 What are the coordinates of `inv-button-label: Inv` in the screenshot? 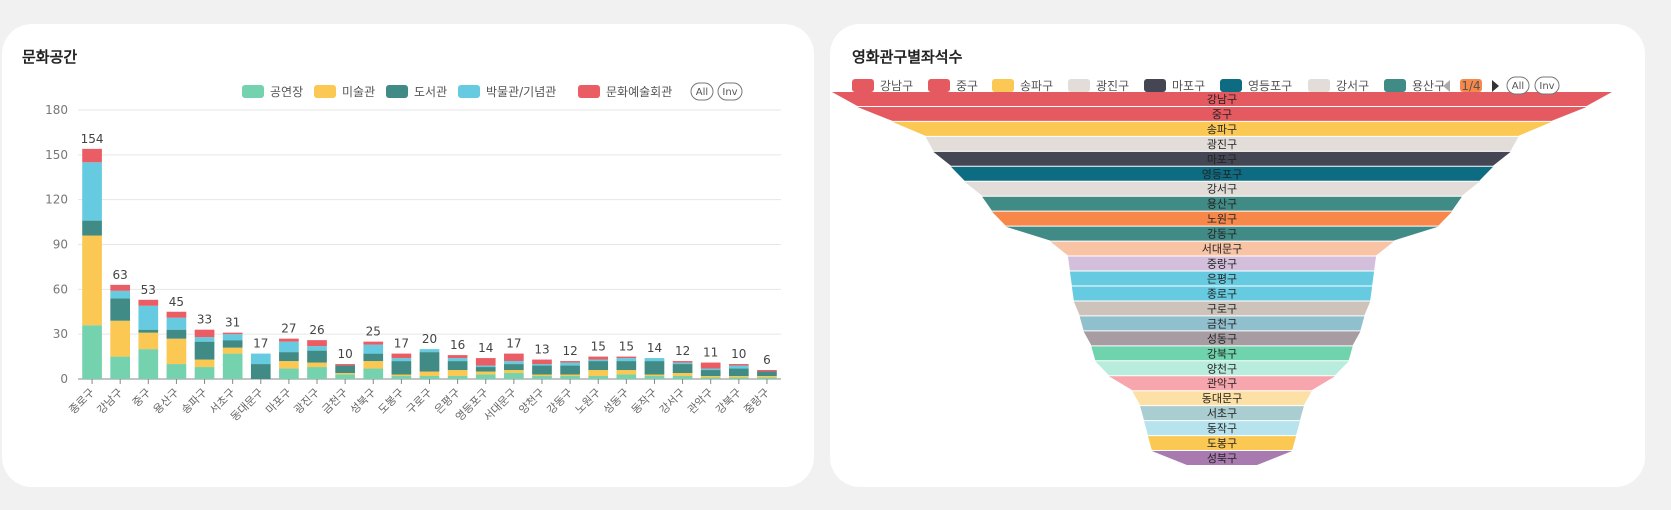 It's located at (1546, 86).